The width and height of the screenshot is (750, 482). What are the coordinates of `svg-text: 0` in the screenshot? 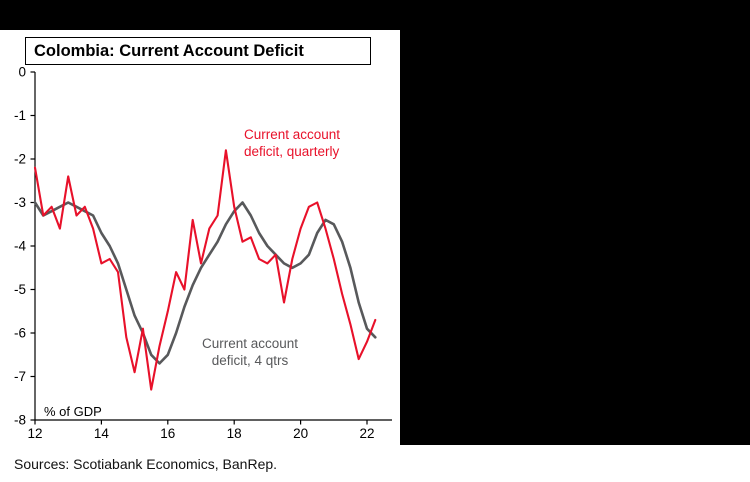 It's located at (22, 72).